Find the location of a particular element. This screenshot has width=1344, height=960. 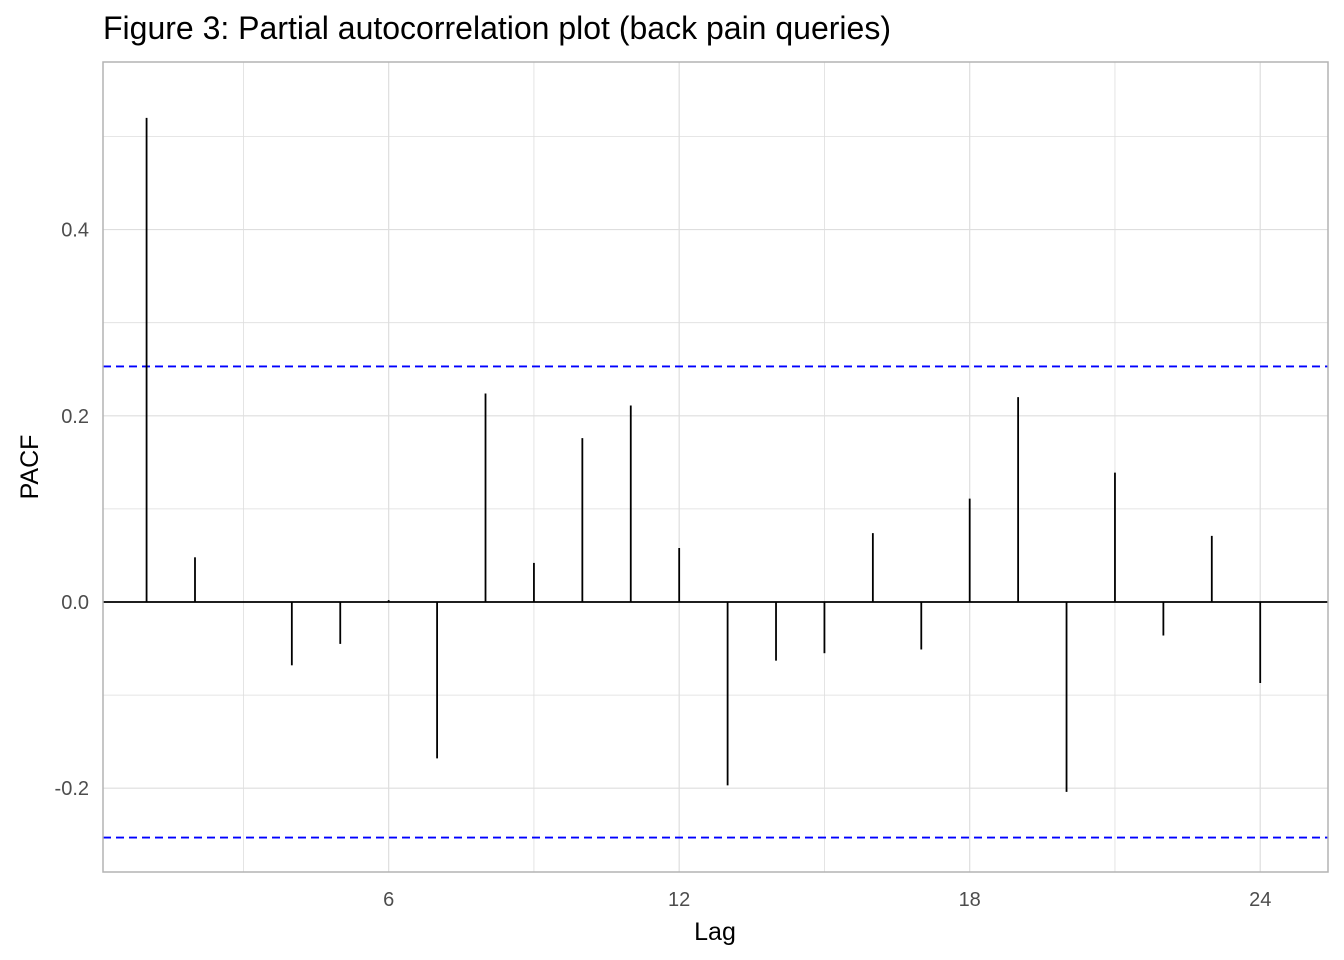

y-tick-label: -0.2 is located at coordinates (72, 789).